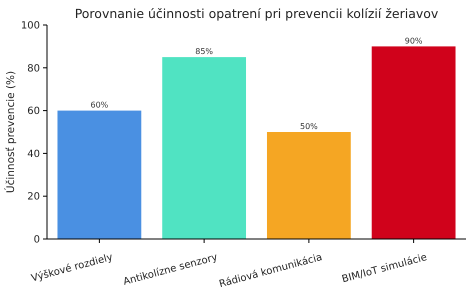  What do you see at coordinates (33, 197) in the screenshot?
I see `y-tick-label: 20` at bounding box center [33, 197].